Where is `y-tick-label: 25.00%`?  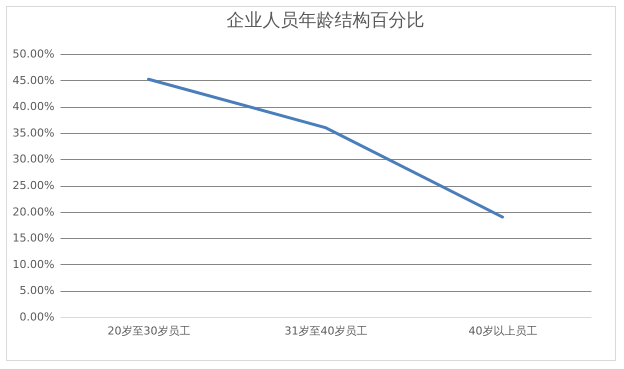
y-tick-label: 25.00% is located at coordinates (33, 185).